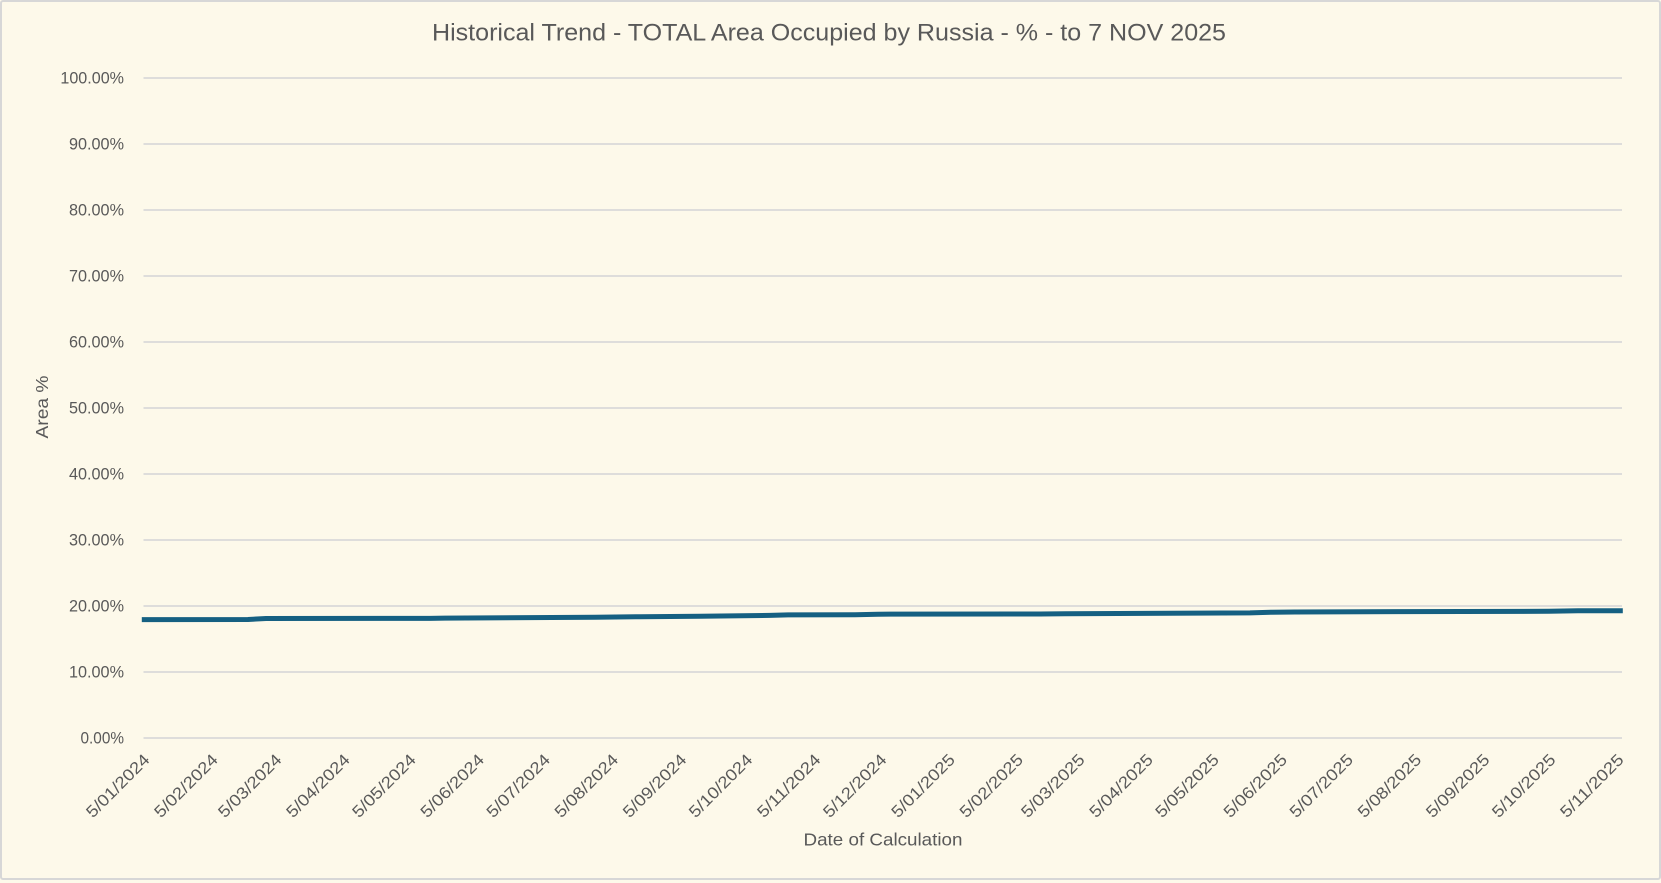 The image size is (1661, 883). Describe the element at coordinates (186, 786) in the screenshot. I see `svg-text: 5/02/2024` at that location.